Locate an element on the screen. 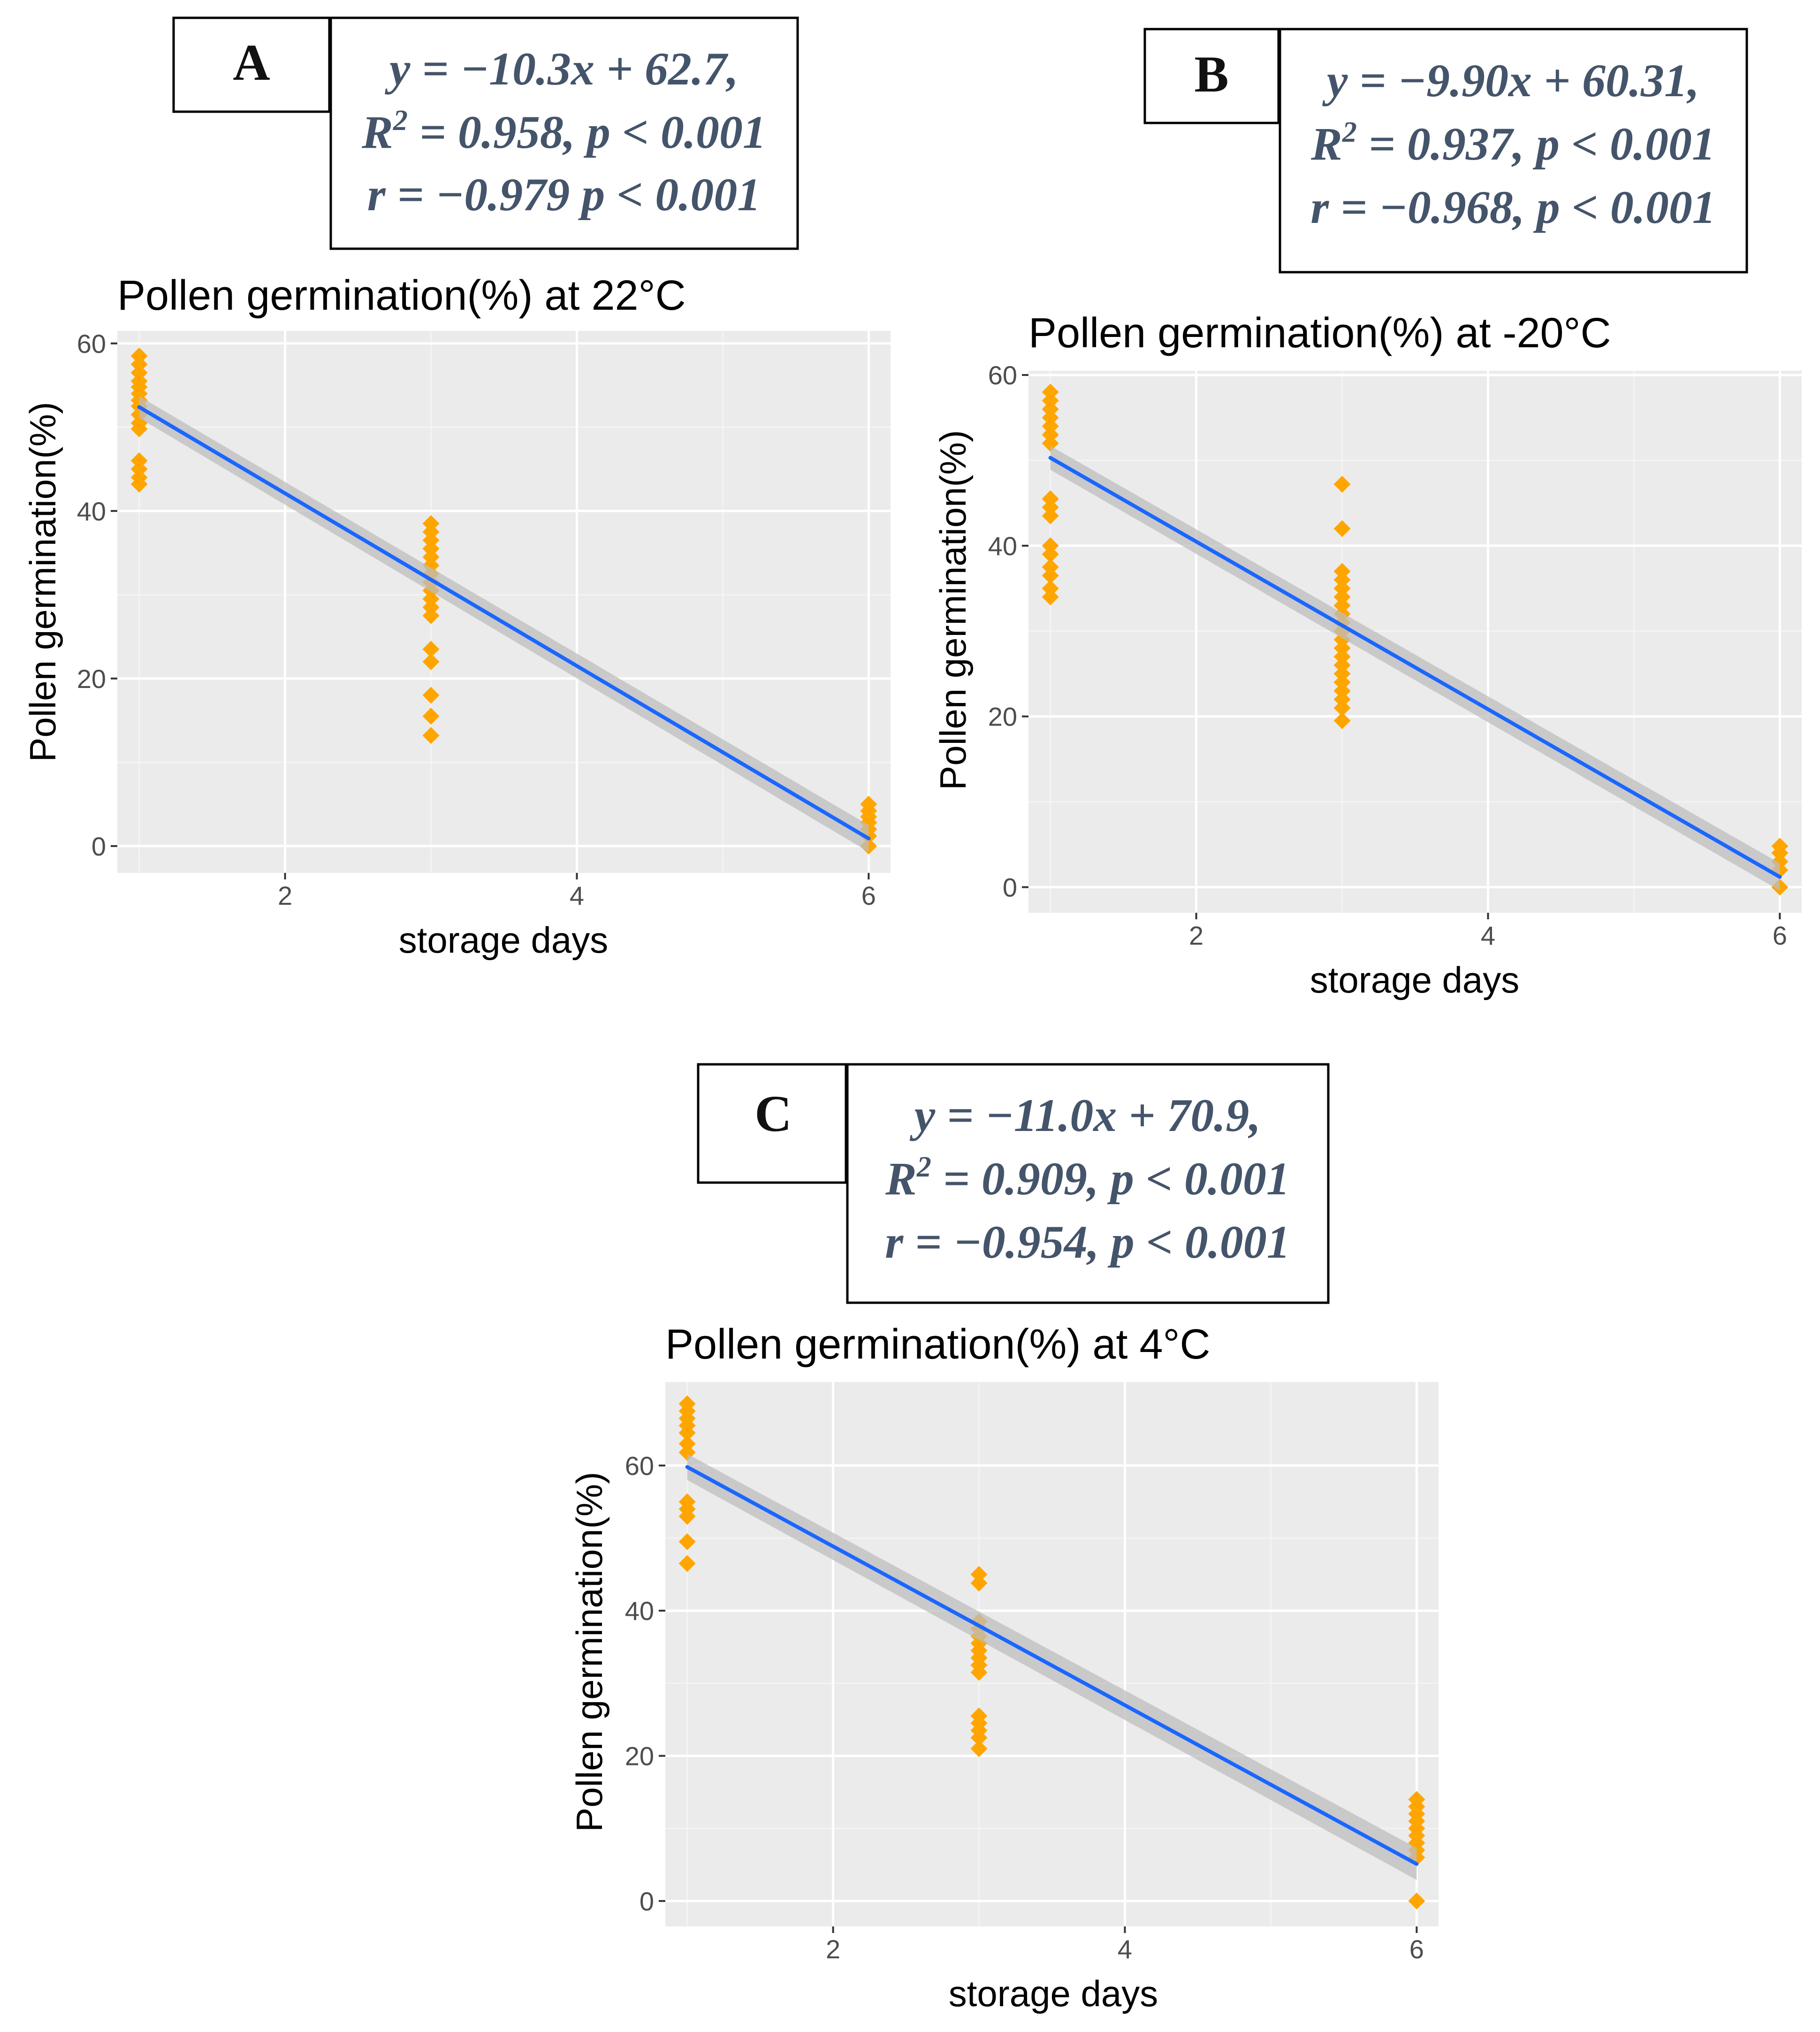 The width and height of the screenshot is (1820, 2032). panel-c-x-axis-title: storage days is located at coordinates (1053, 1993).